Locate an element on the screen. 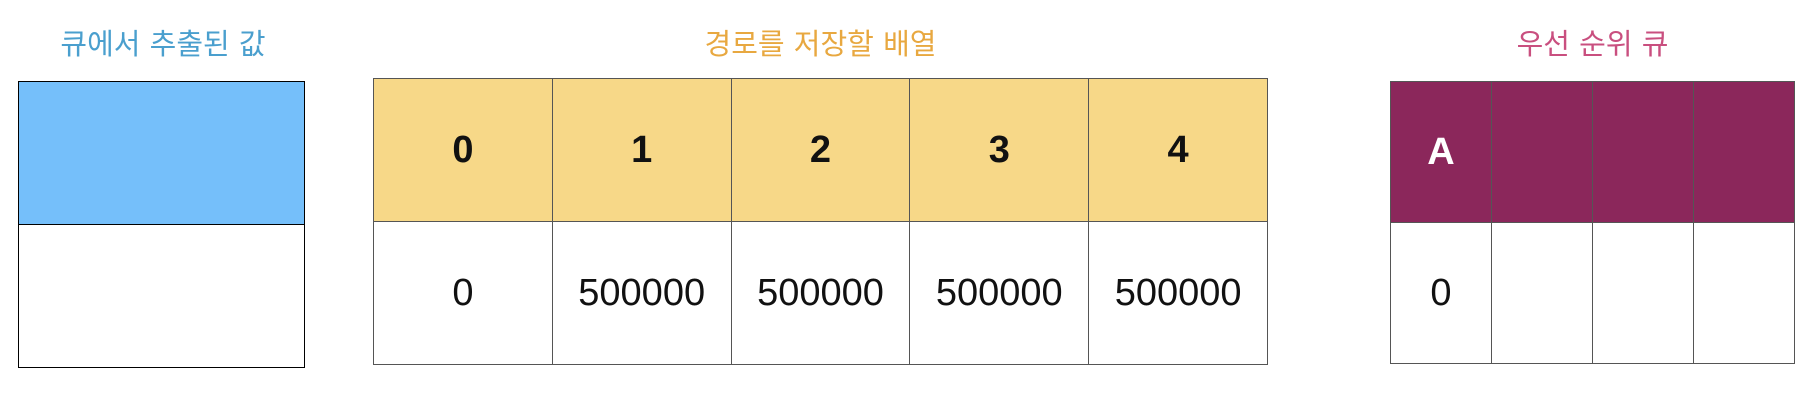  path-array-index-cell: 1 is located at coordinates (641, 150).